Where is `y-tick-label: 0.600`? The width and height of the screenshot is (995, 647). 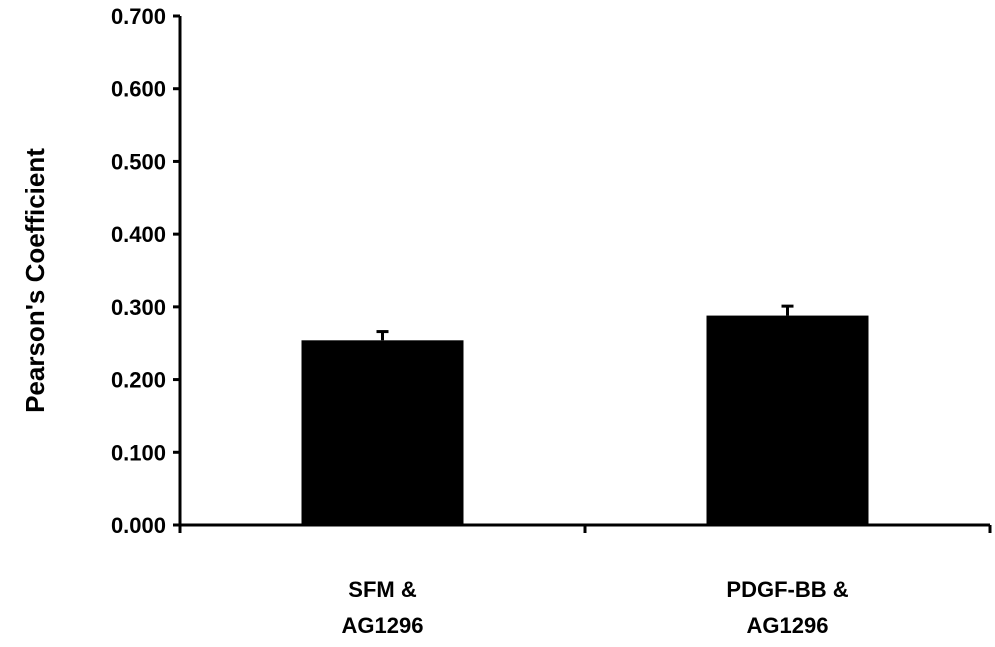 y-tick-label: 0.600 is located at coordinates (138, 89).